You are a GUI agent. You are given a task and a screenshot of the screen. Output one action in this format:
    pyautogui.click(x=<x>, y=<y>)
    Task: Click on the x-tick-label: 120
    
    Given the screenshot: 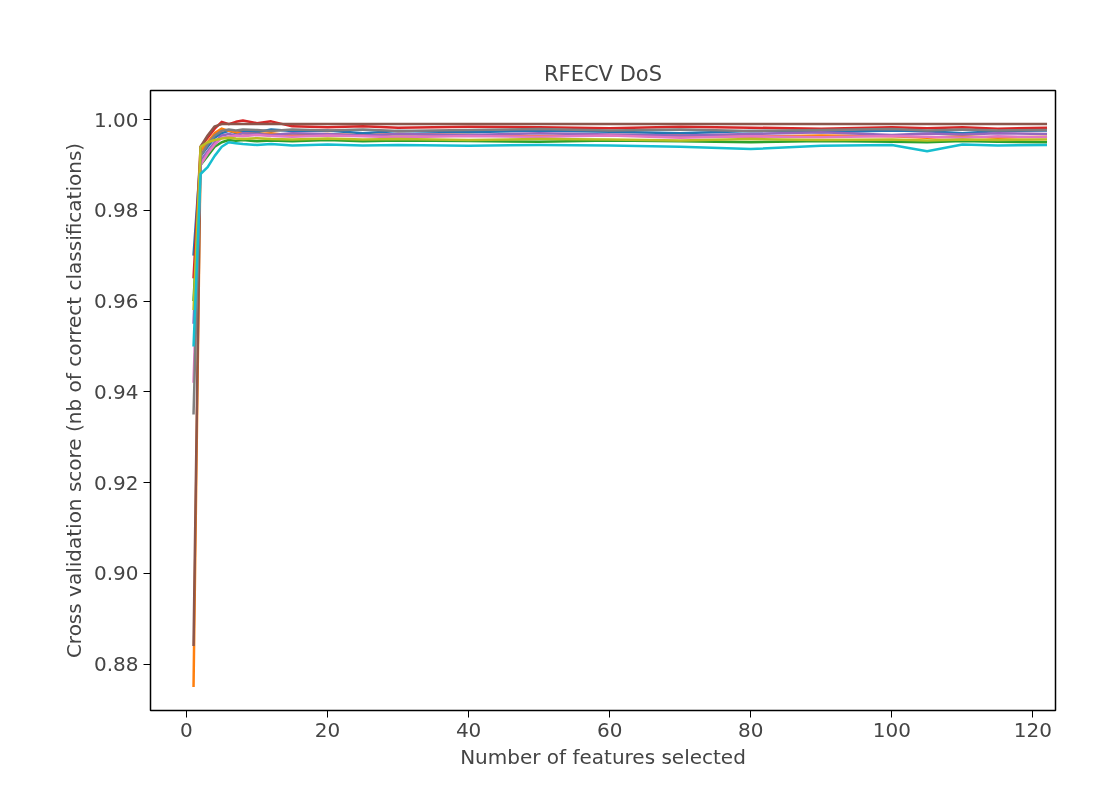 What is the action you would take?
    pyautogui.click(x=1033, y=729)
    